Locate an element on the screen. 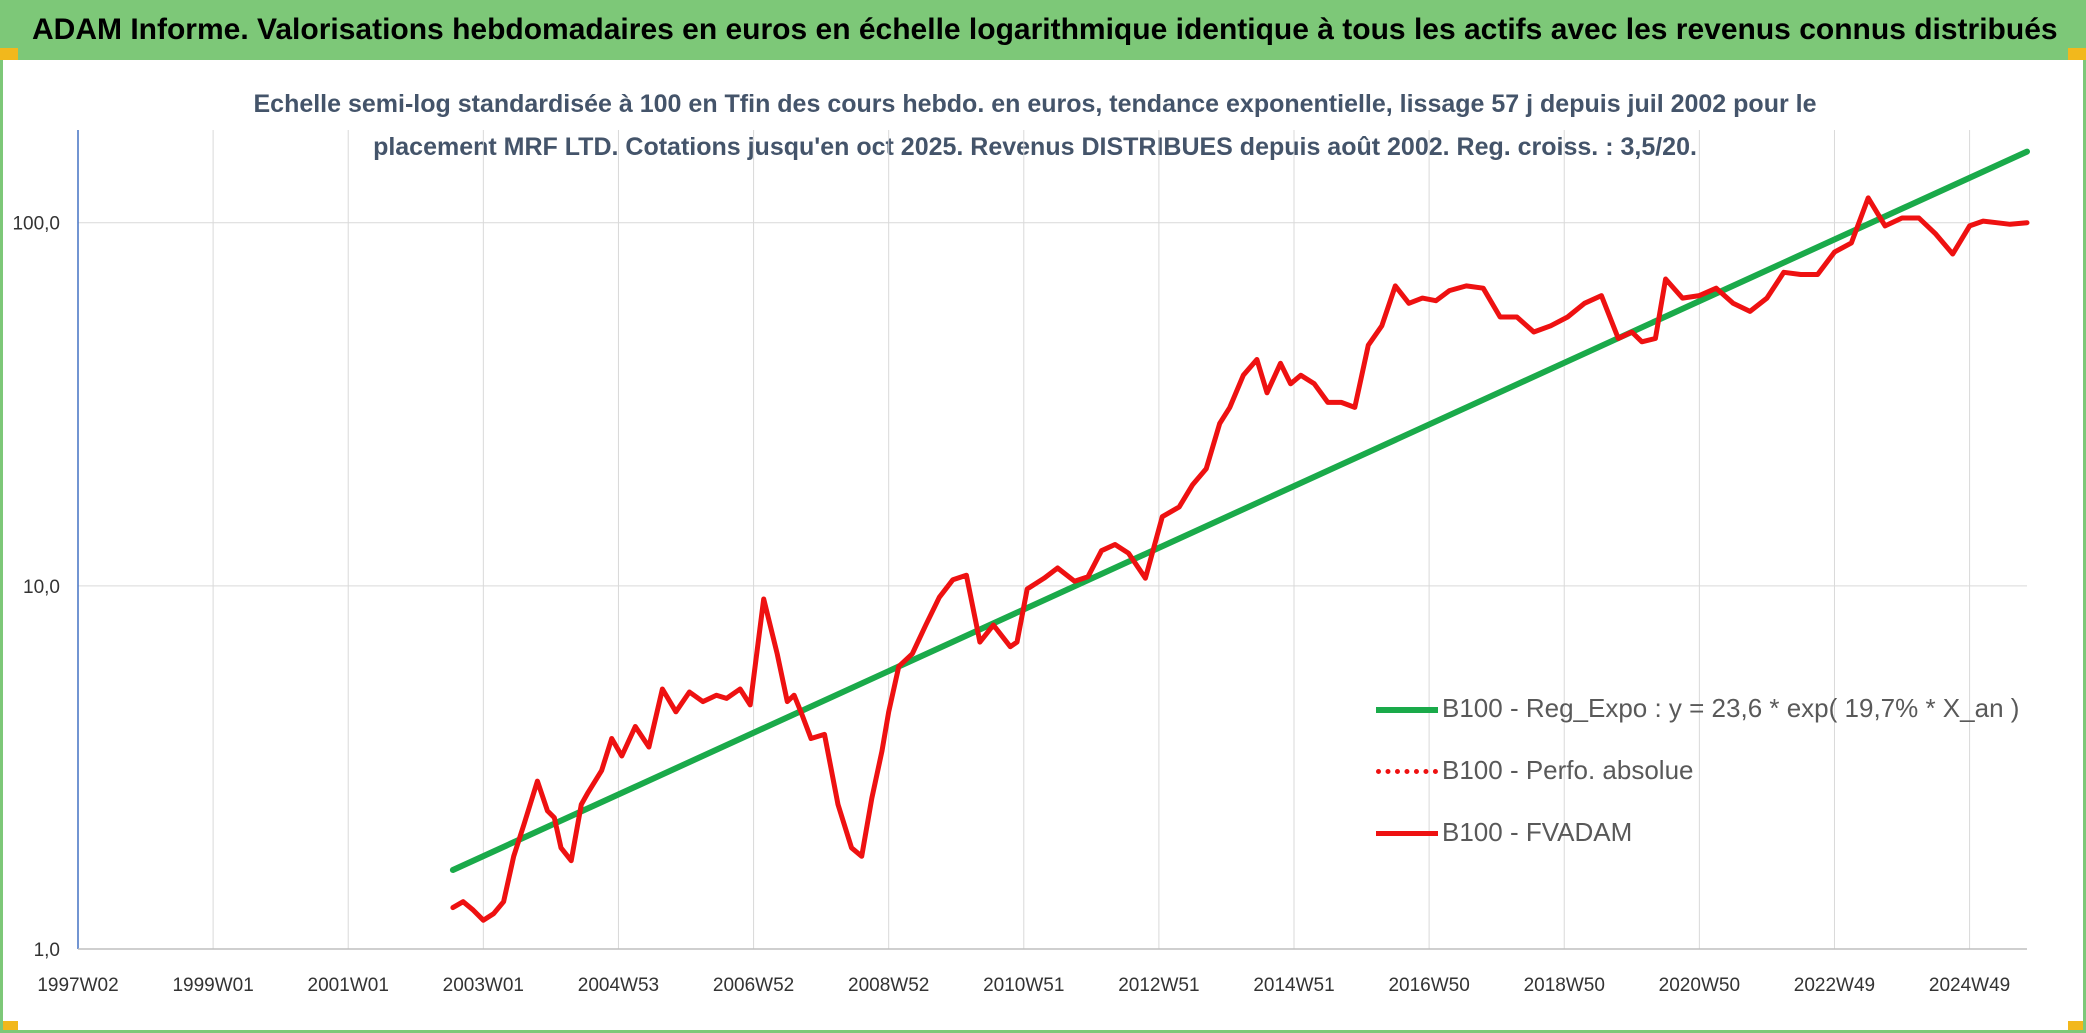  x-tick-label: 2006W52 is located at coordinates (753, 985).